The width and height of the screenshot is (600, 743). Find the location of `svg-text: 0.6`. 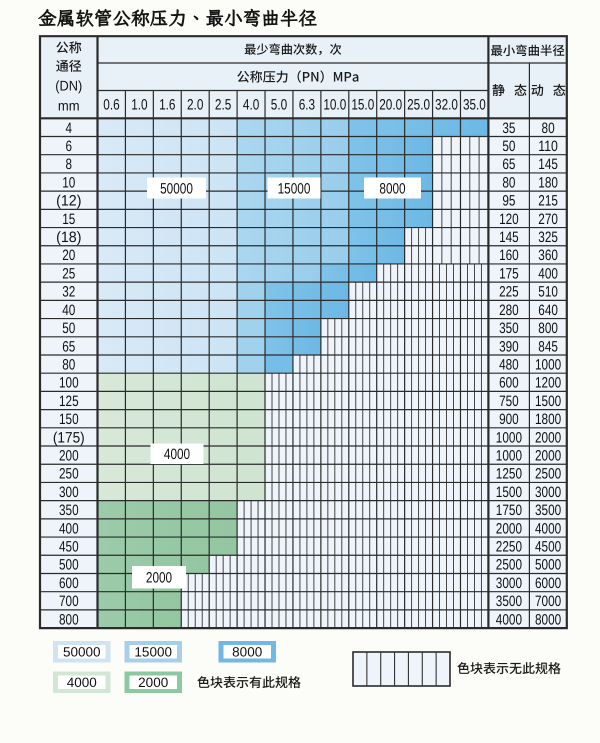

svg-text: 0.6 is located at coordinates (111, 105).